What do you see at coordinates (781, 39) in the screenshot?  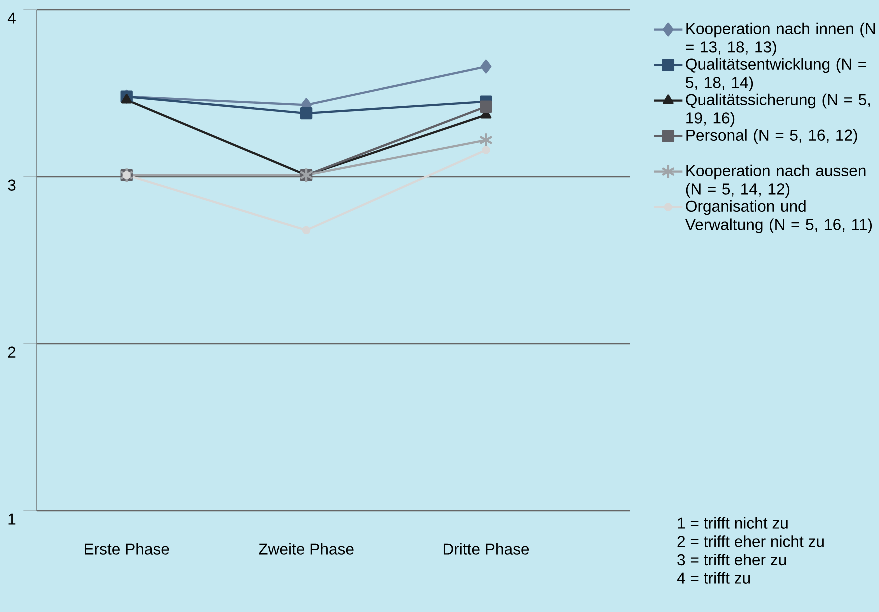 I see `legend-label: Kooperation nach innen (N = 13, 18, 13)` at bounding box center [781, 39].